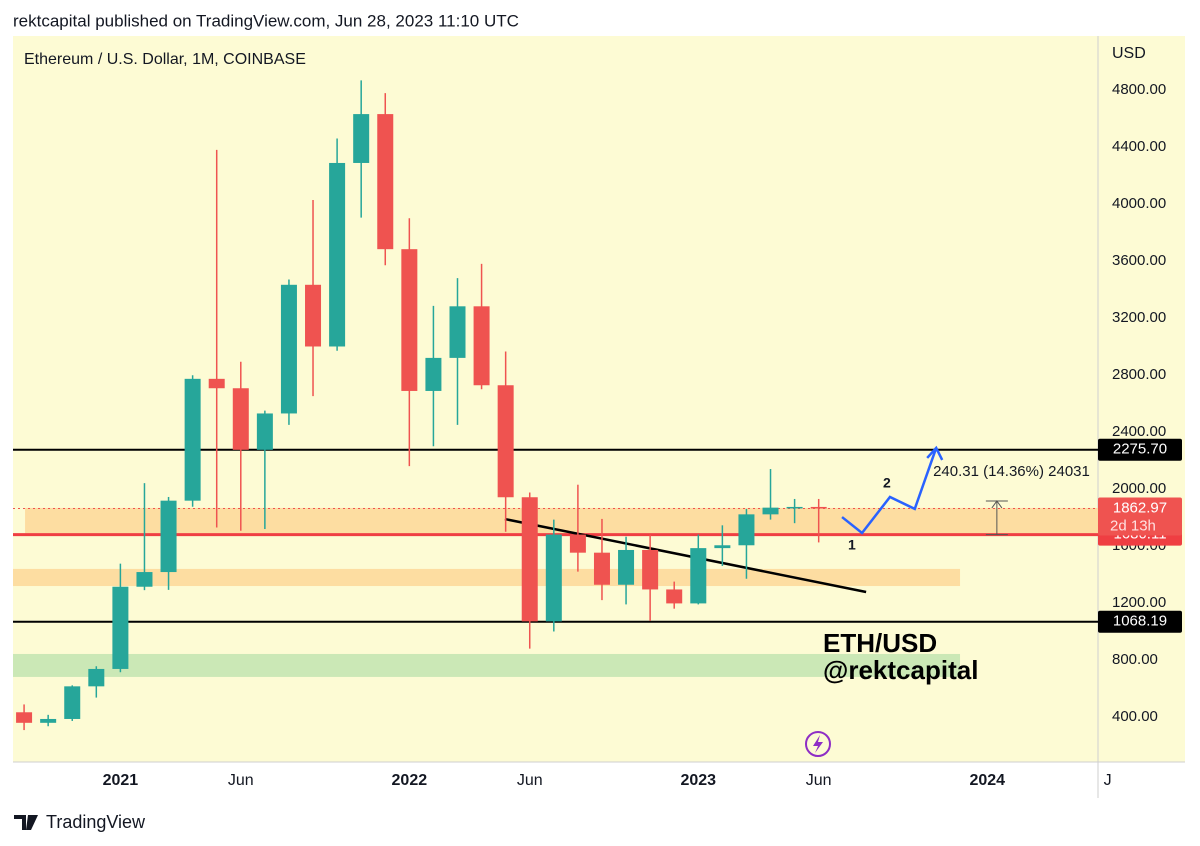 The width and height of the screenshot is (1200, 846). What do you see at coordinates (1139, 146) in the screenshot?
I see `y-tick-label: 4400.00` at bounding box center [1139, 146].